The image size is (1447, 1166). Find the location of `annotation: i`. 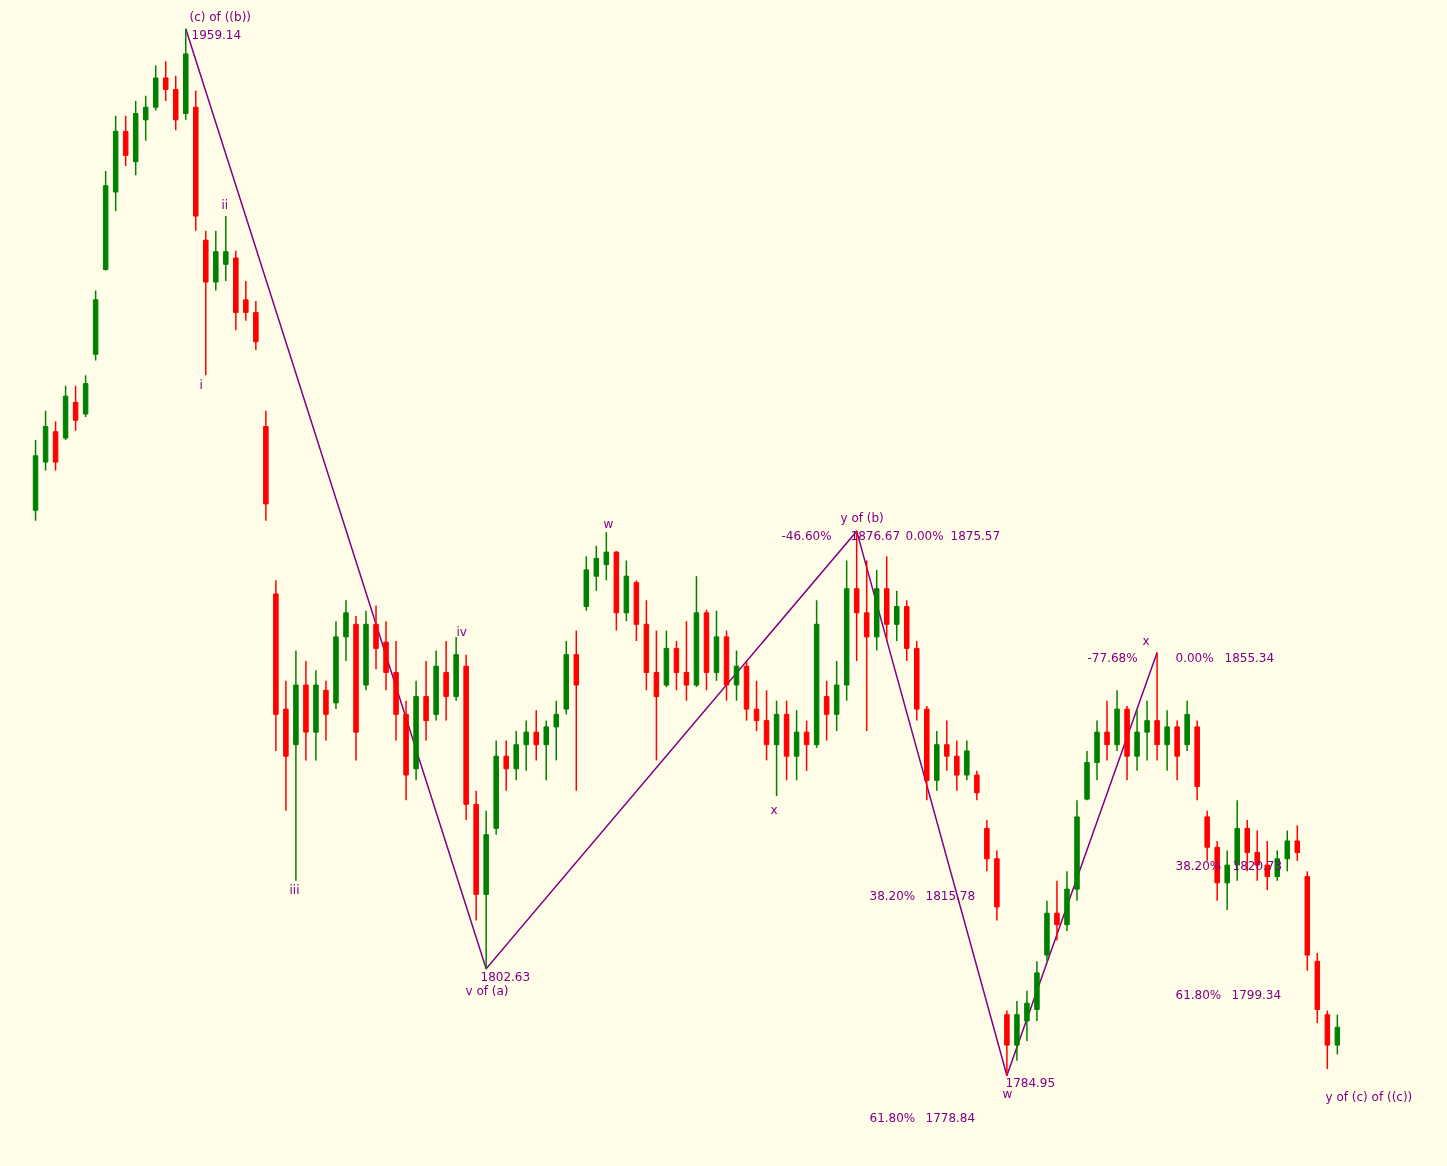

annotation: i is located at coordinates (201, 384).